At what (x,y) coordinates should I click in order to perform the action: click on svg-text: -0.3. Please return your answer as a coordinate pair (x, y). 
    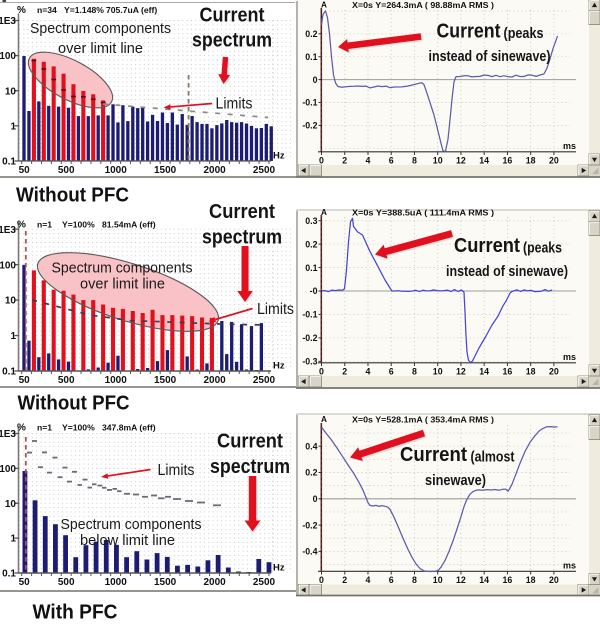
    Looking at the image, I should click on (309, 362).